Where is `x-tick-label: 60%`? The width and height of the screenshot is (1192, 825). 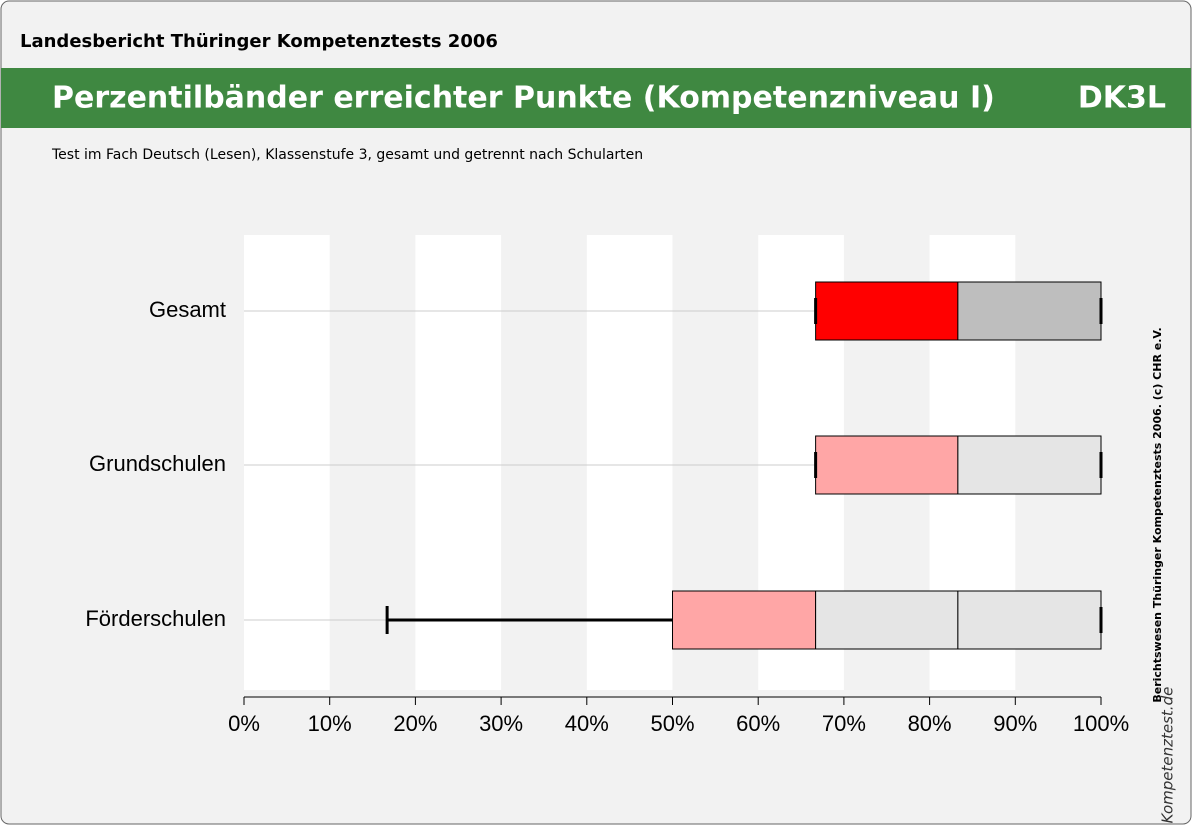 x-tick-label: 60% is located at coordinates (758, 723).